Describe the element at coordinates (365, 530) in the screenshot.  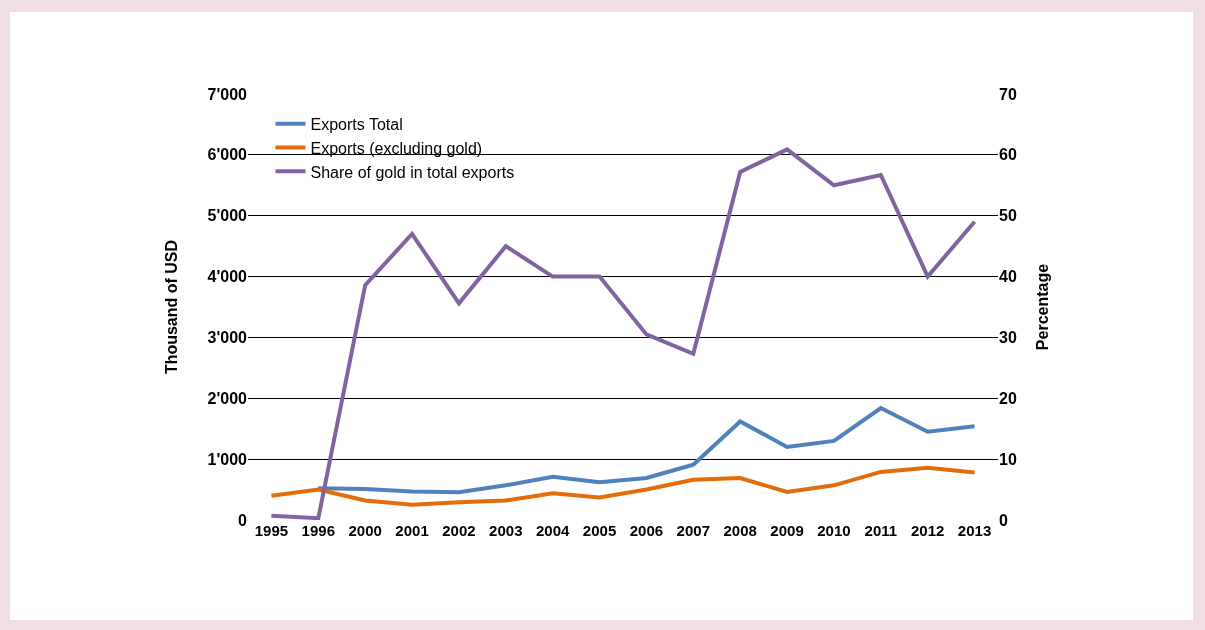
I see `x-tick-label: 2000` at that location.